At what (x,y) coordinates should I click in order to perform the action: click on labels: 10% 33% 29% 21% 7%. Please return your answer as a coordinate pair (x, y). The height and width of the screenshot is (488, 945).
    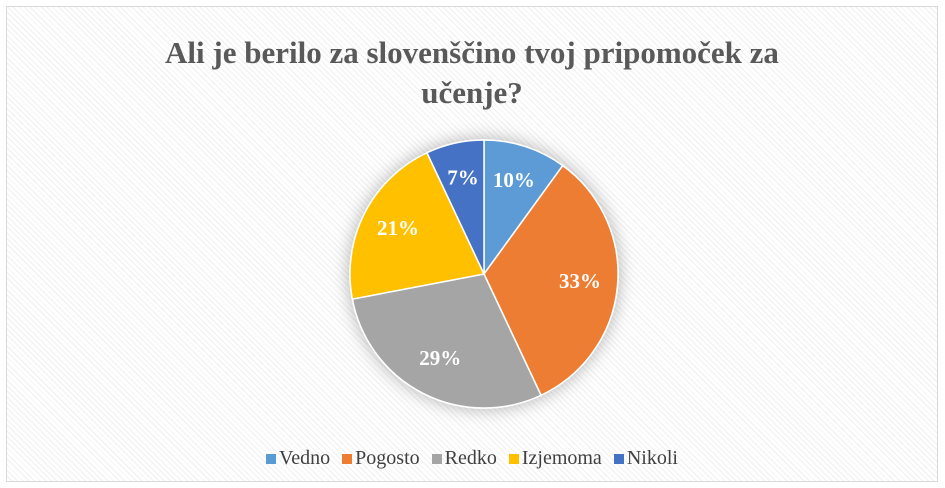
    Looking at the image, I should click on (489, 268).